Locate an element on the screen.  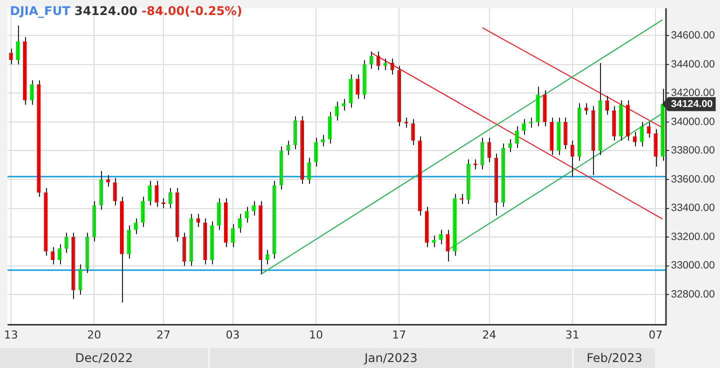
y-tick-label: 33200.00 is located at coordinates (693, 236).